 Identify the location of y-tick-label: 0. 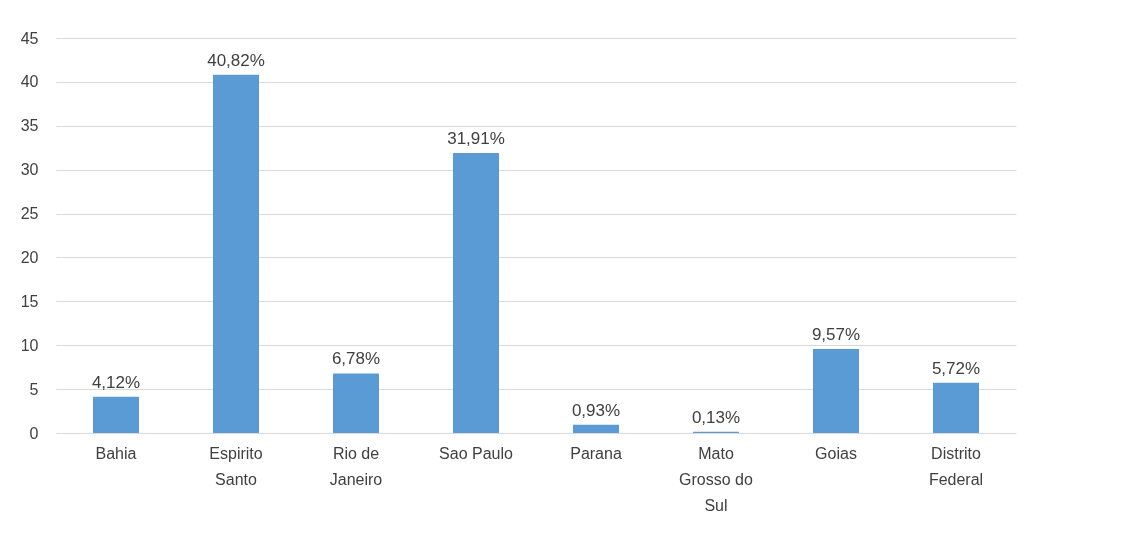
(34, 433).